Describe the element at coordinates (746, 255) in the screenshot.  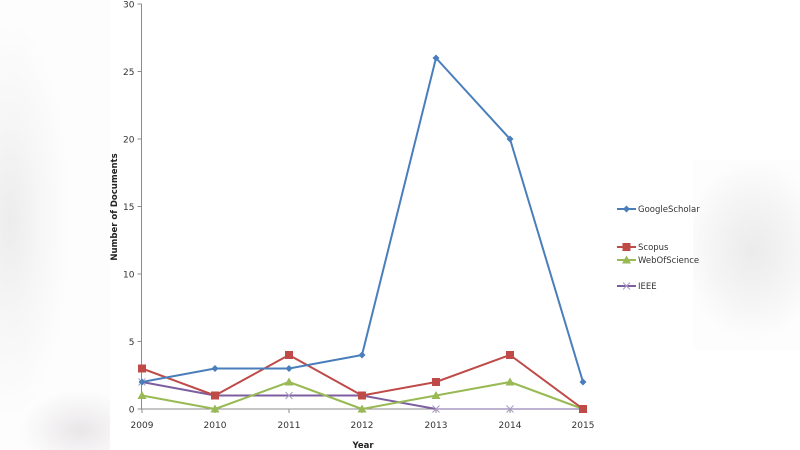
I see `background-blur-right` at that location.